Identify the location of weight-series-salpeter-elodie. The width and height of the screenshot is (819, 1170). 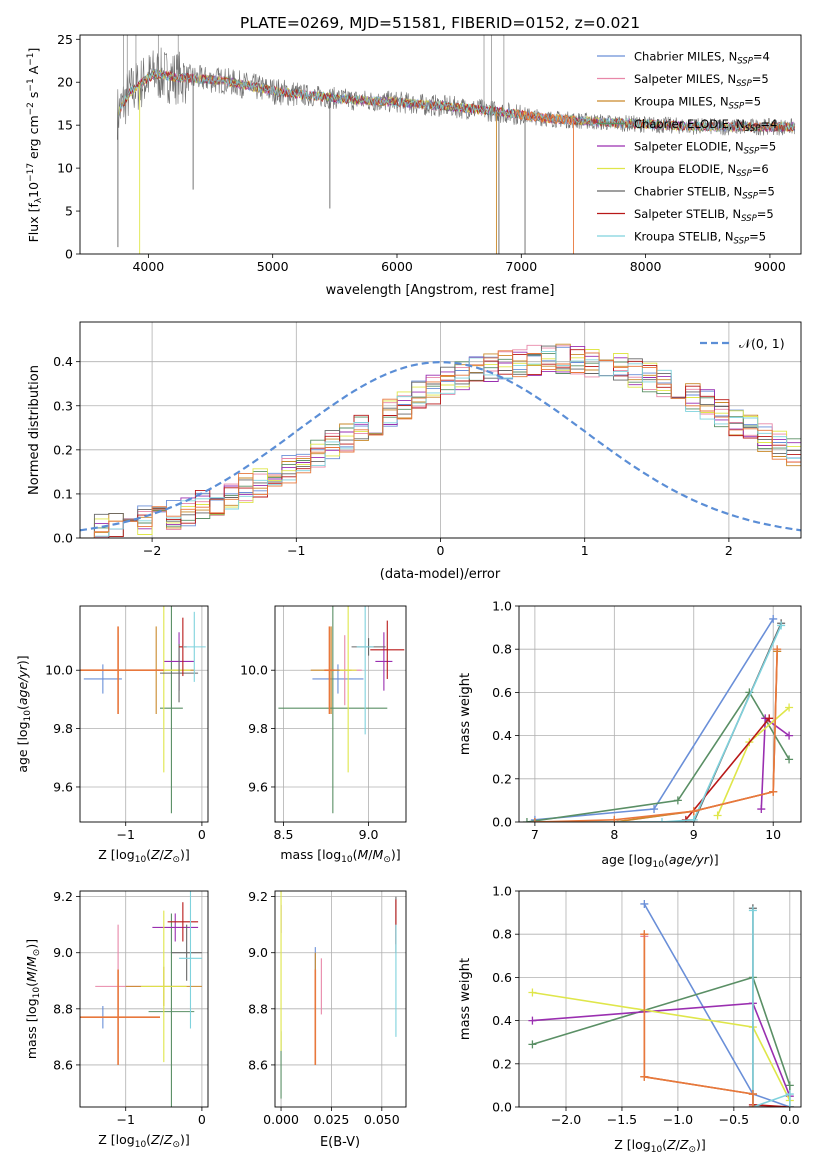
(661, 1050).